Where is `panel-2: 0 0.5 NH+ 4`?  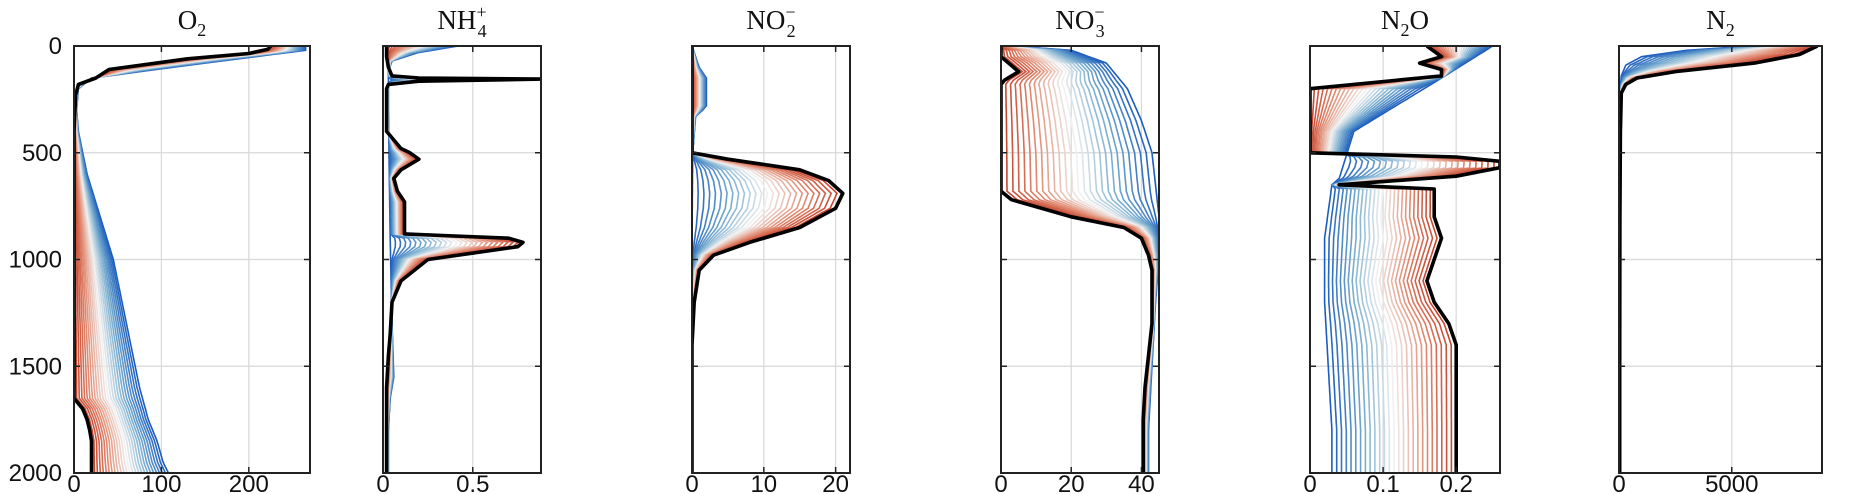
panel-2: 0 0.5 NH+ 4 is located at coordinates (459, 248).